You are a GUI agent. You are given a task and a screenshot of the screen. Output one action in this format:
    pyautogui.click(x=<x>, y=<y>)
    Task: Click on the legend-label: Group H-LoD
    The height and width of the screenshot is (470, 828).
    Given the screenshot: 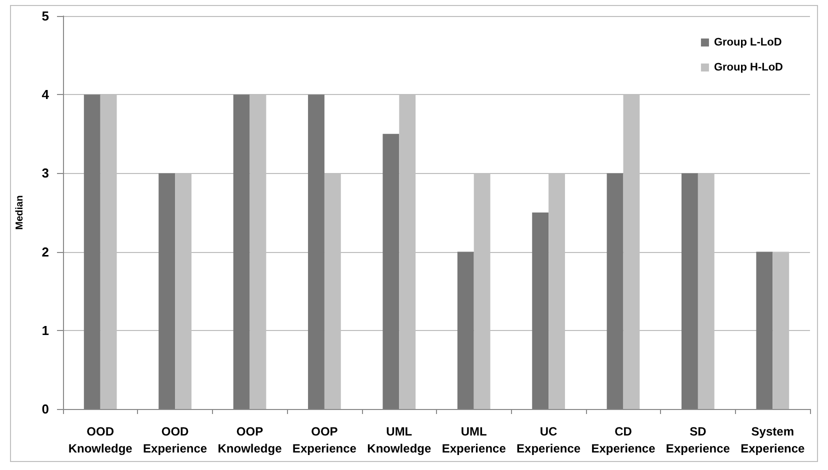 What is the action you would take?
    pyautogui.click(x=749, y=68)
    